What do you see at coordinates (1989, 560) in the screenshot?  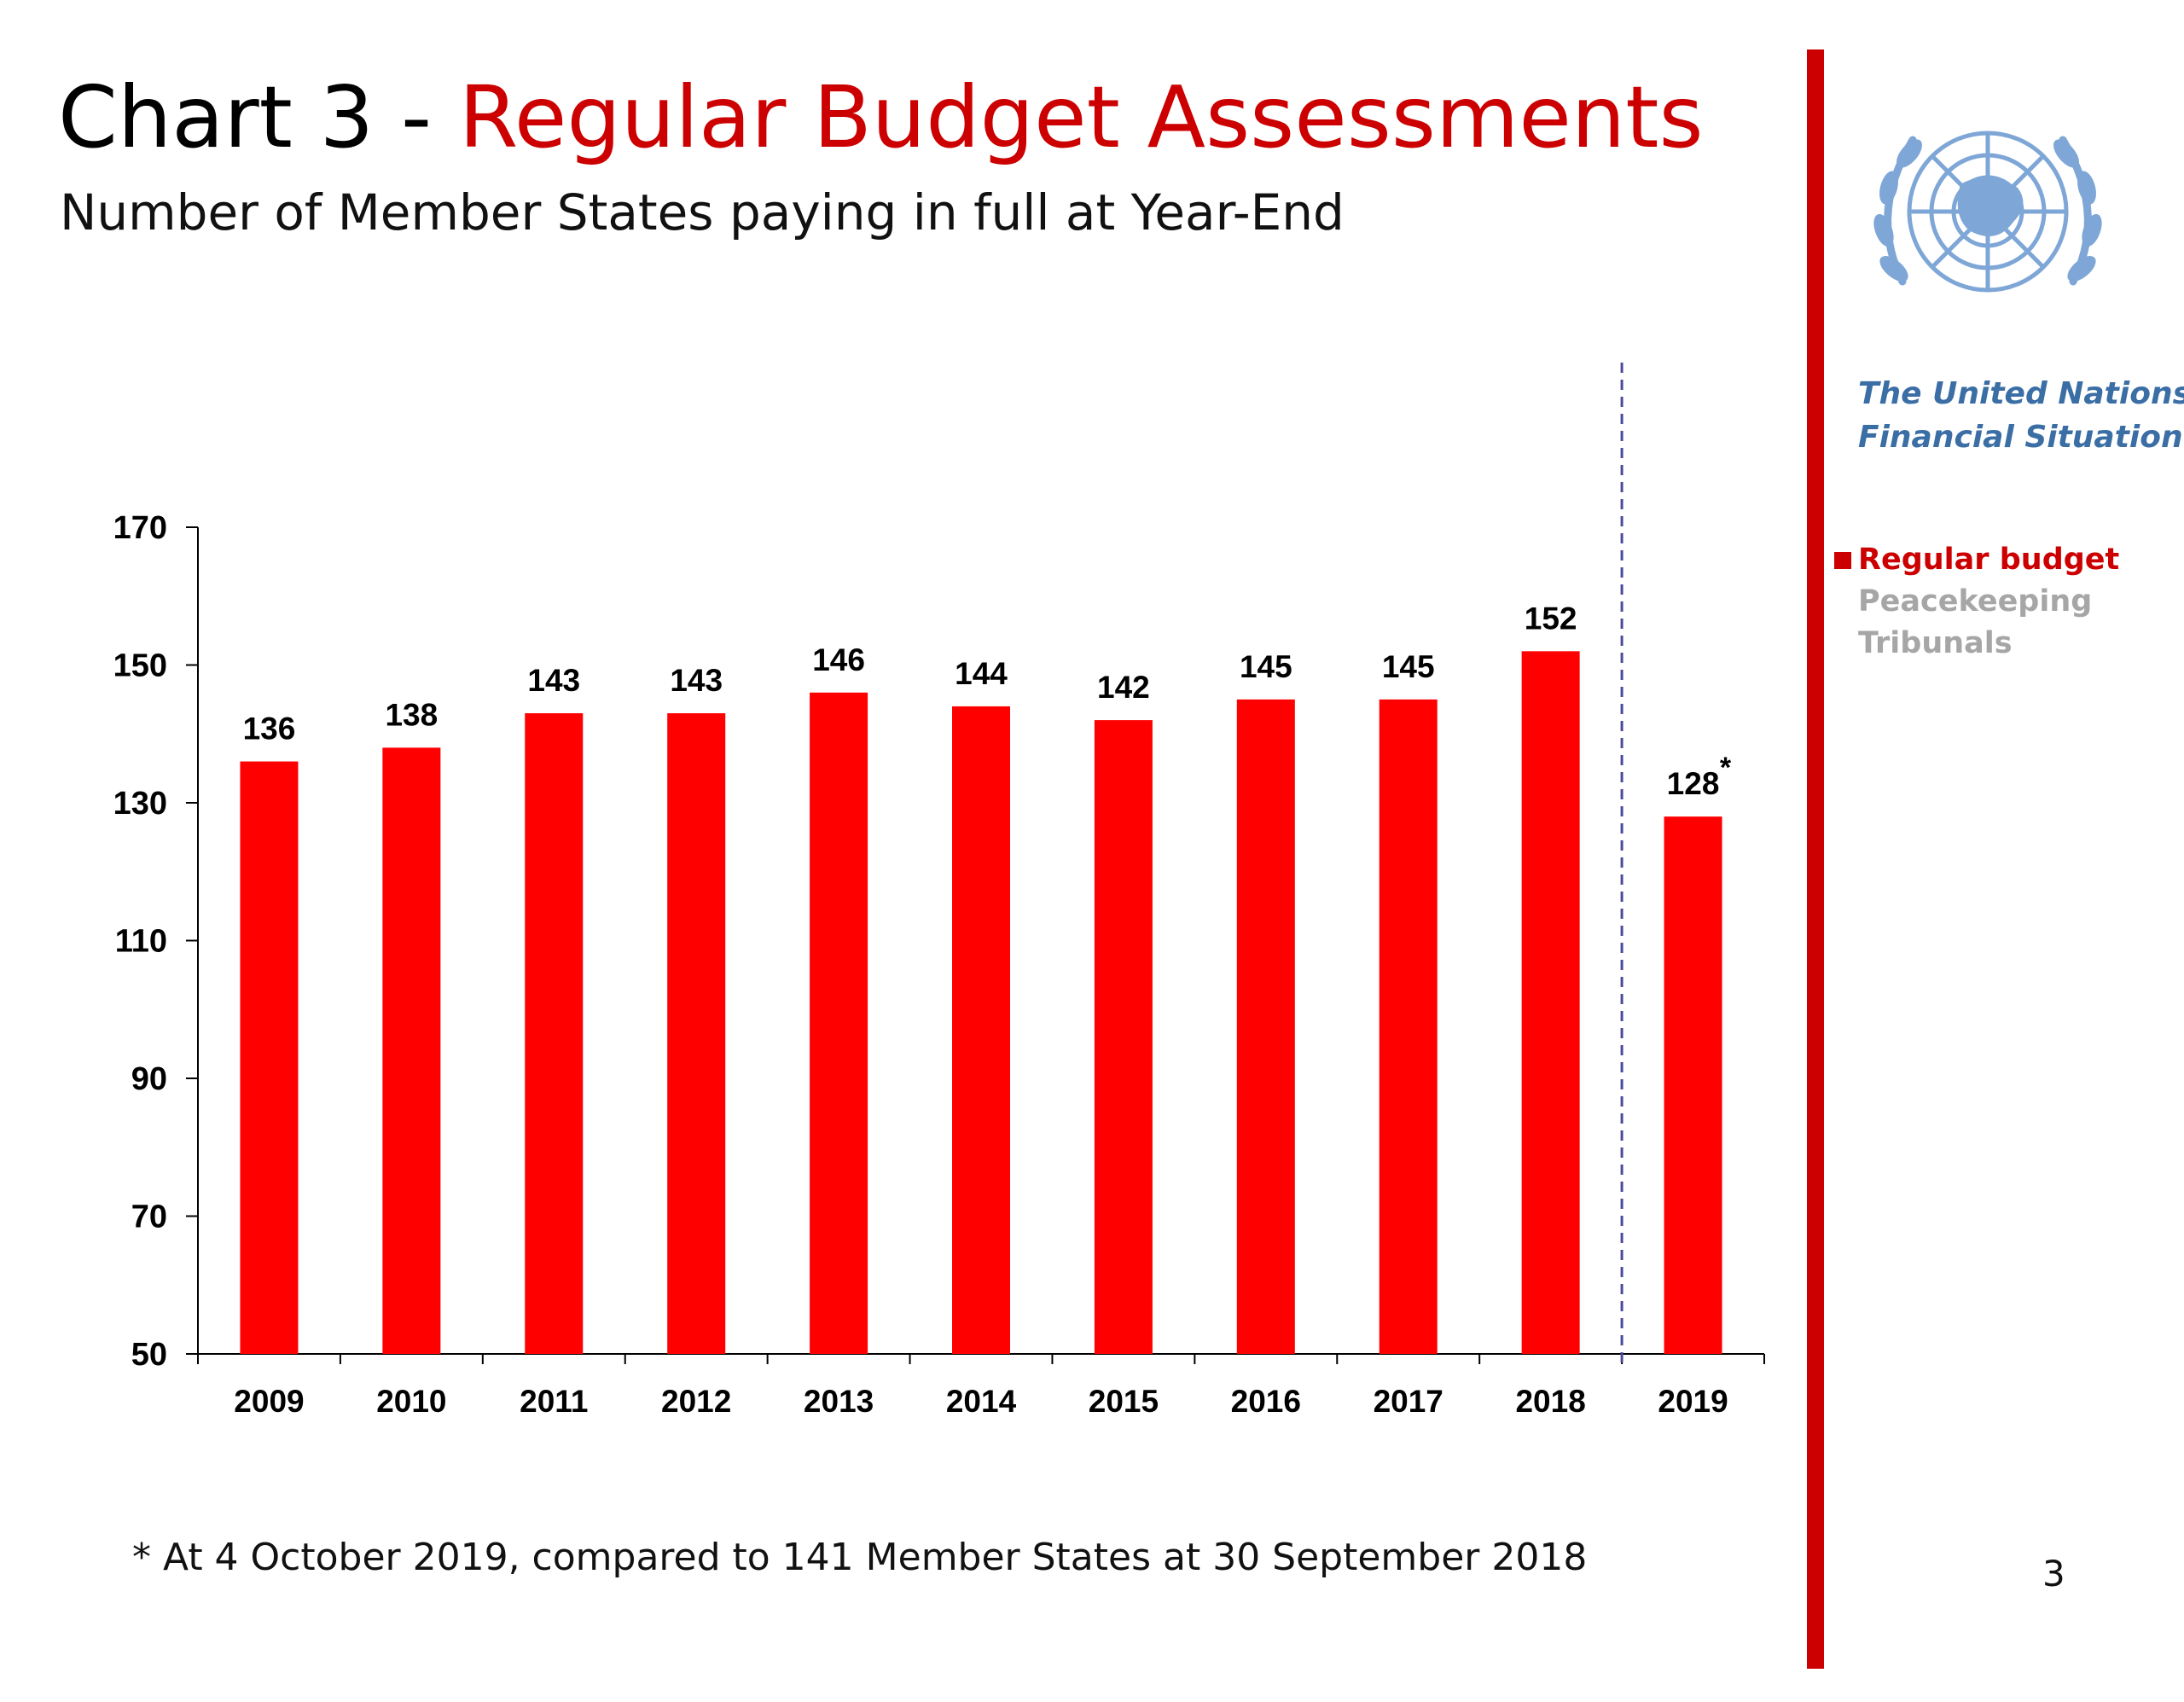 I see `nav-item-label: Regular budget` at bounding box center [1989, 560].